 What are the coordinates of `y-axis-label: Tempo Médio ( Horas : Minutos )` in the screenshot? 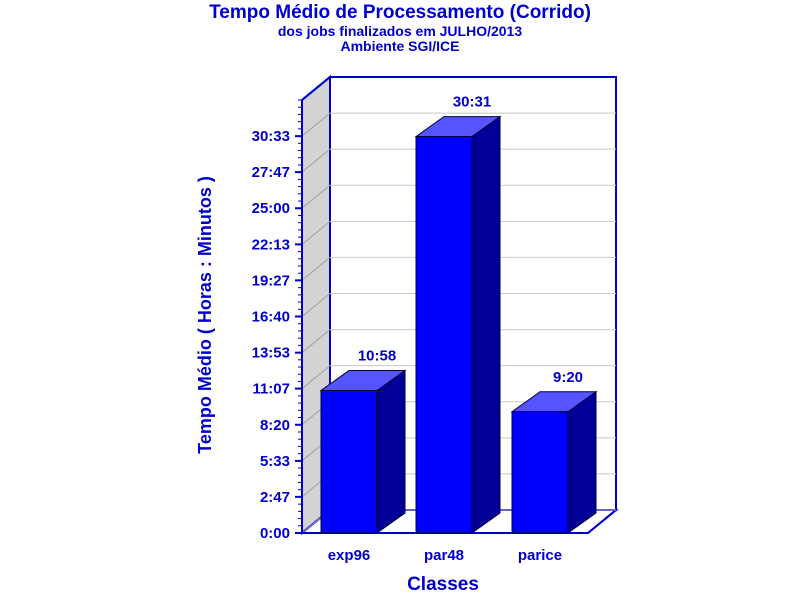 It's located at (205, 315).